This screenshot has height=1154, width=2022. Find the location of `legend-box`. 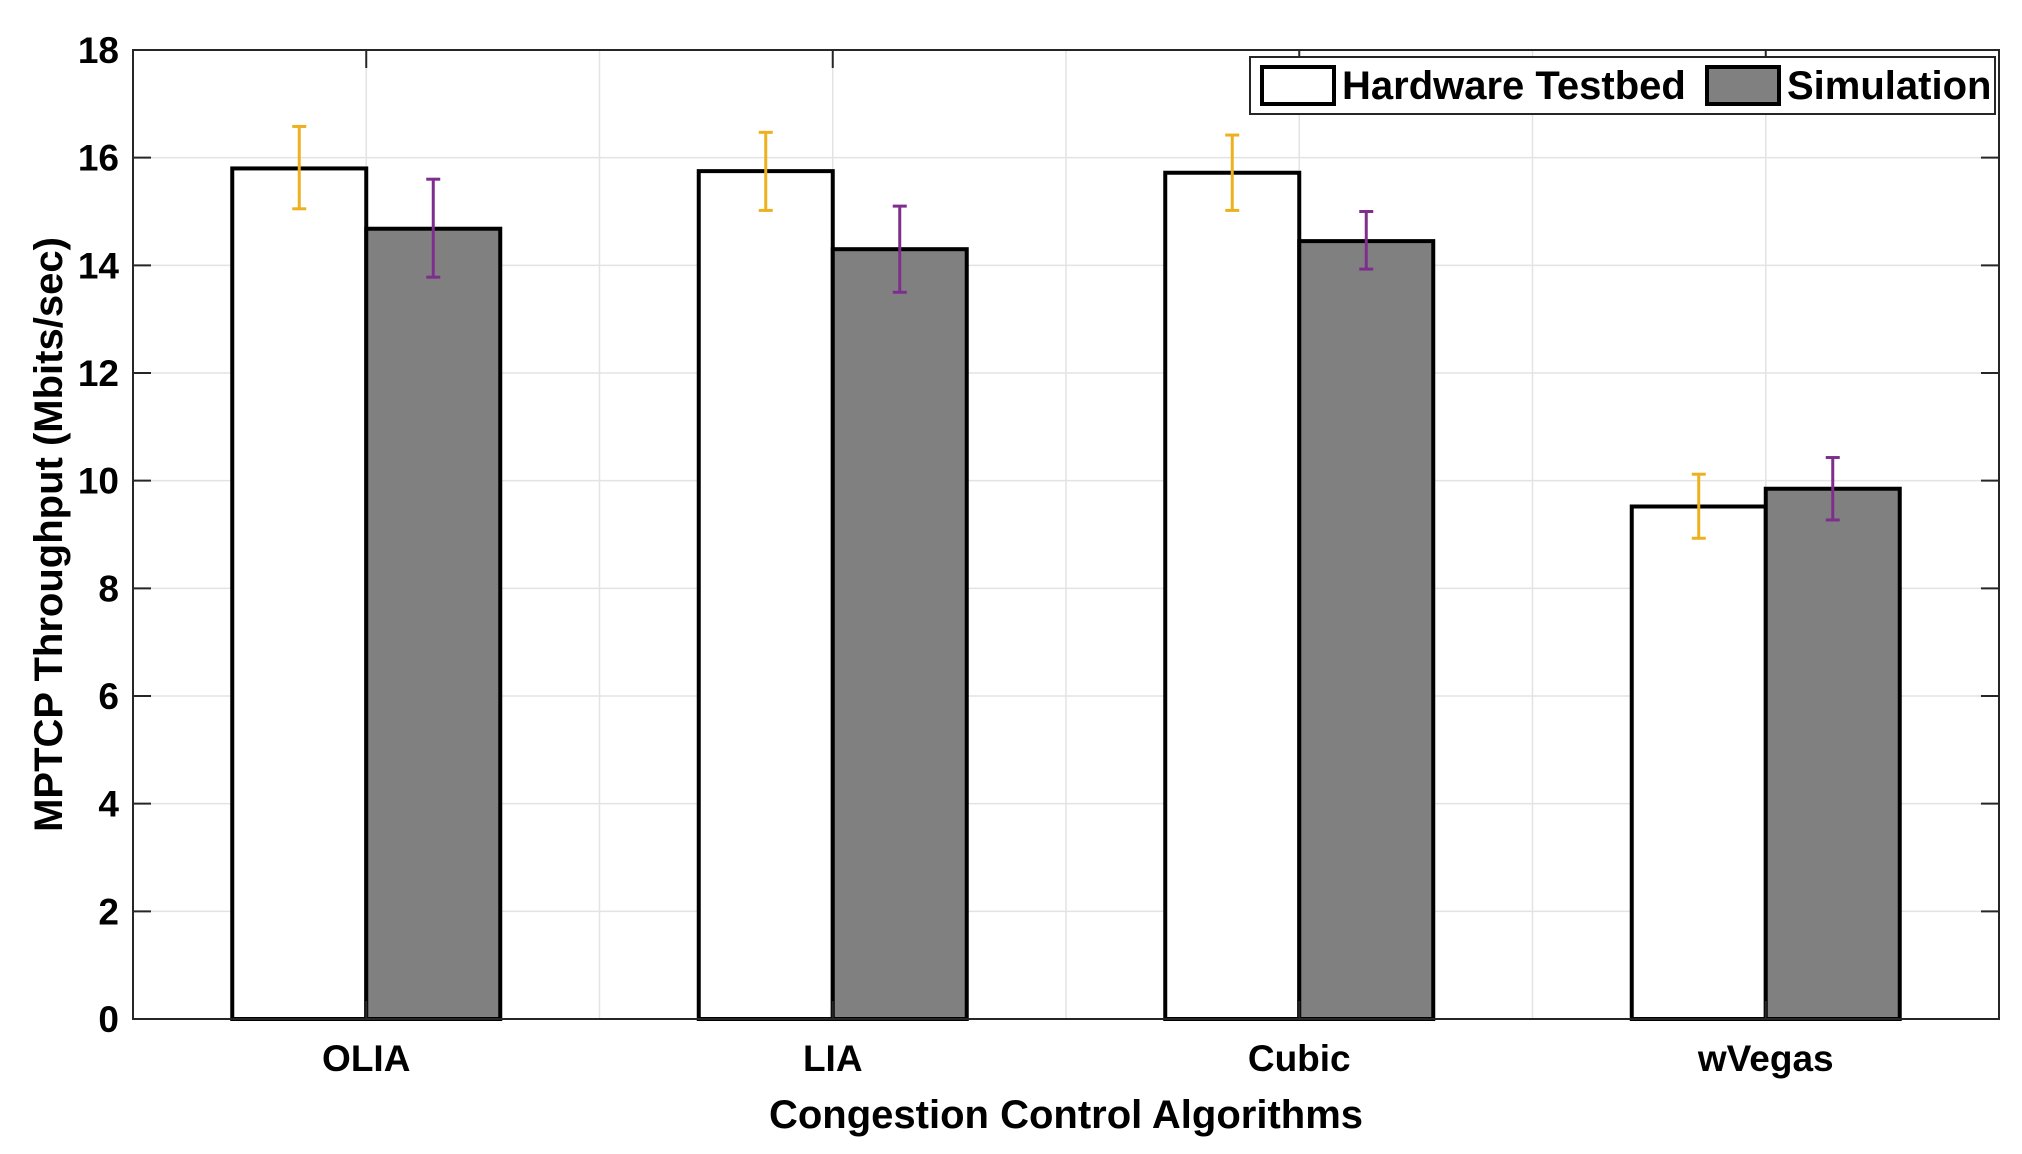

legend-box is located at coordinates (1622, 85).